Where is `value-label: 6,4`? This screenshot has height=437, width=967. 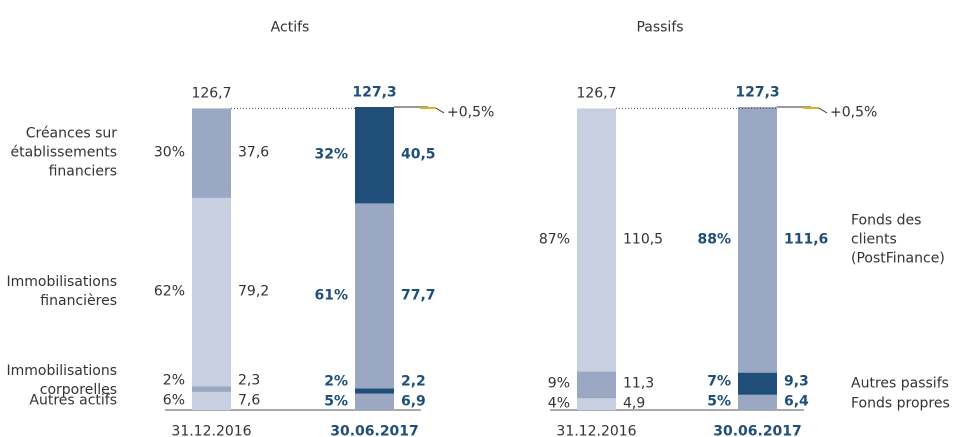 value-label: 6,4 is located at coordinates (796, 401).